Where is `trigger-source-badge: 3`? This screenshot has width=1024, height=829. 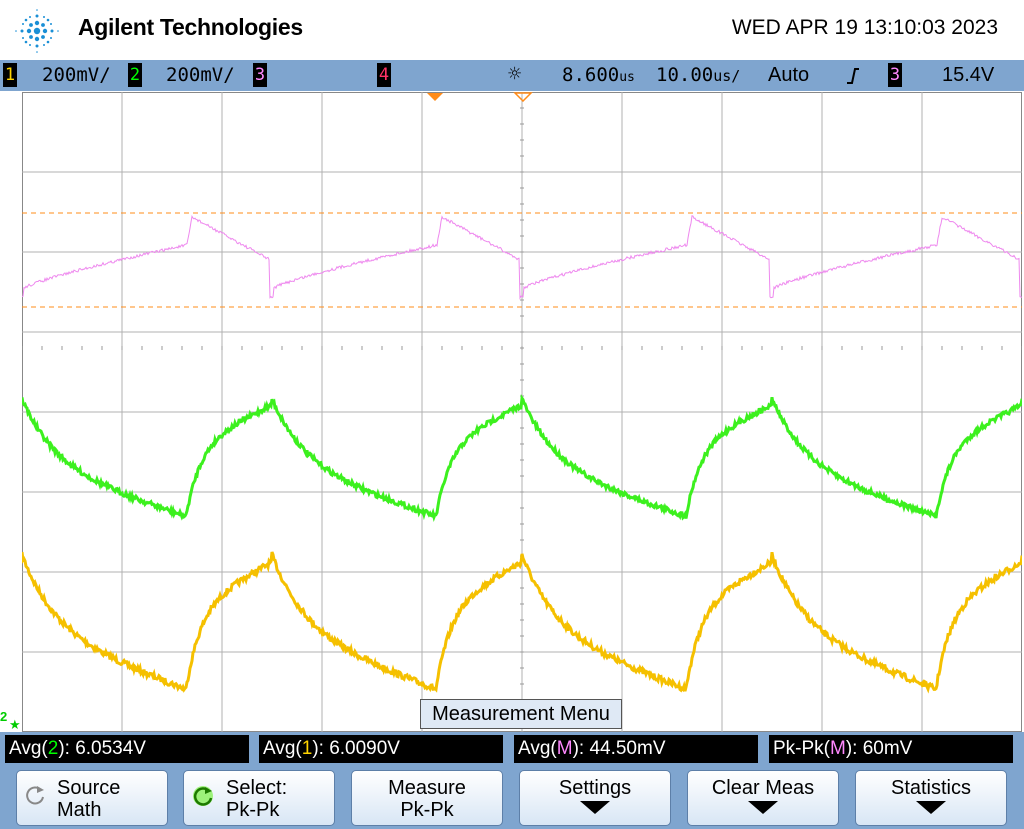 trigger-source-badge: 3 is located at coordinates (895, 75).